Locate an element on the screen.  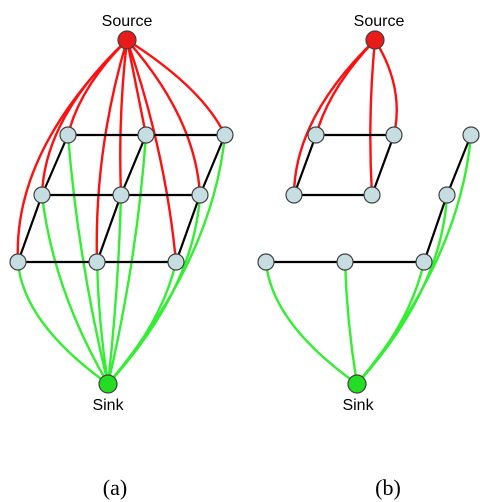
panel-b-caption: (b) is located at coordinates (388, 487).